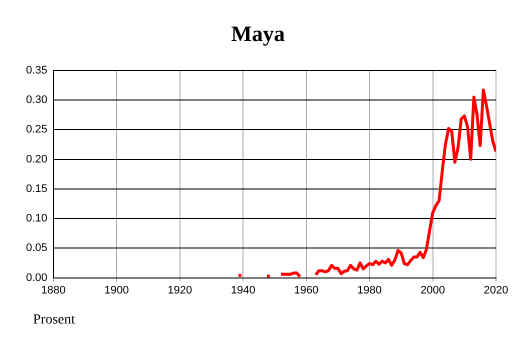 This screenshot has height=343, width=514. What do you see at coordinates (306, 290) in the screenshot?
I see `x-tick-label: 1960` at bounding box center [306, 290].